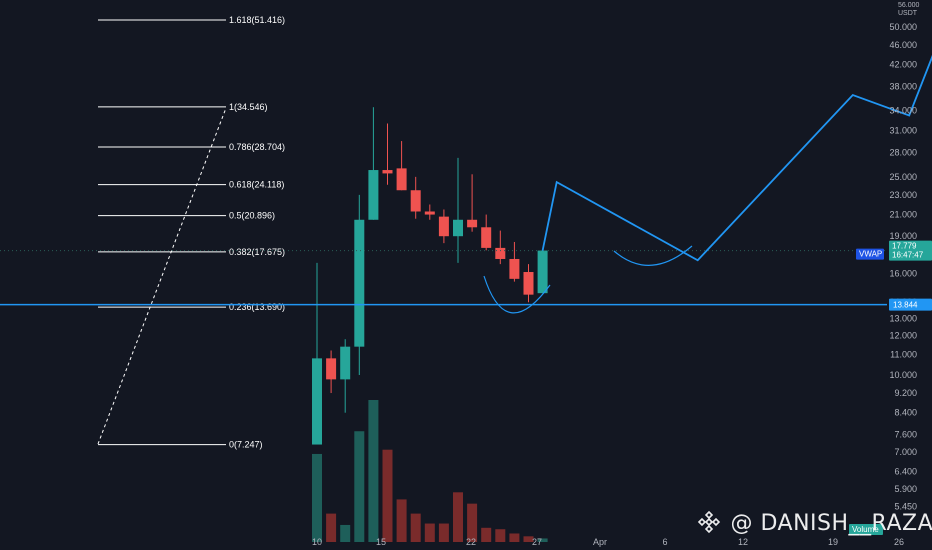 The image size is (932, 550). I want to click on time-axis-label: 6, so click(664, 542).